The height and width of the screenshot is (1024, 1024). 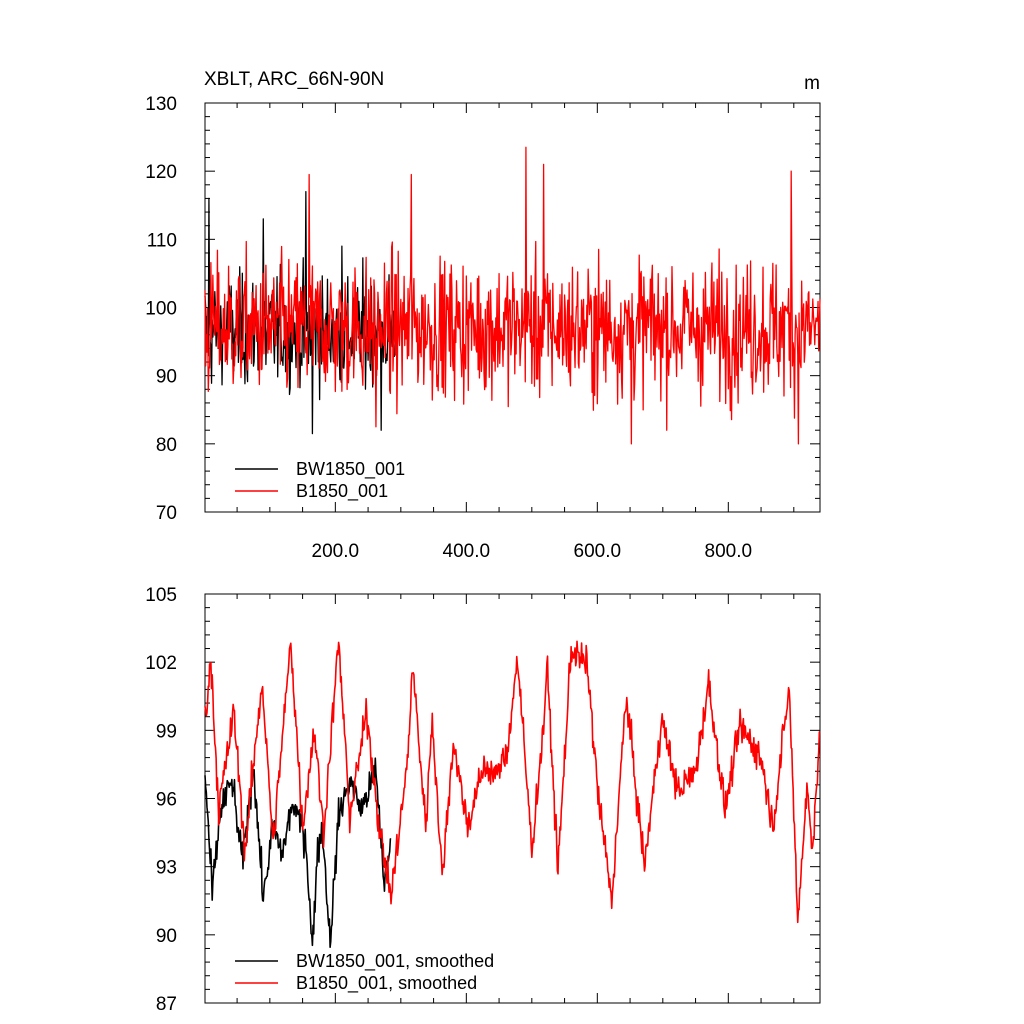 What do you see at coordinates (729, 551) in the screenshot?
I see `x-tick-label: 800.0` at bounding box center [729, 551].